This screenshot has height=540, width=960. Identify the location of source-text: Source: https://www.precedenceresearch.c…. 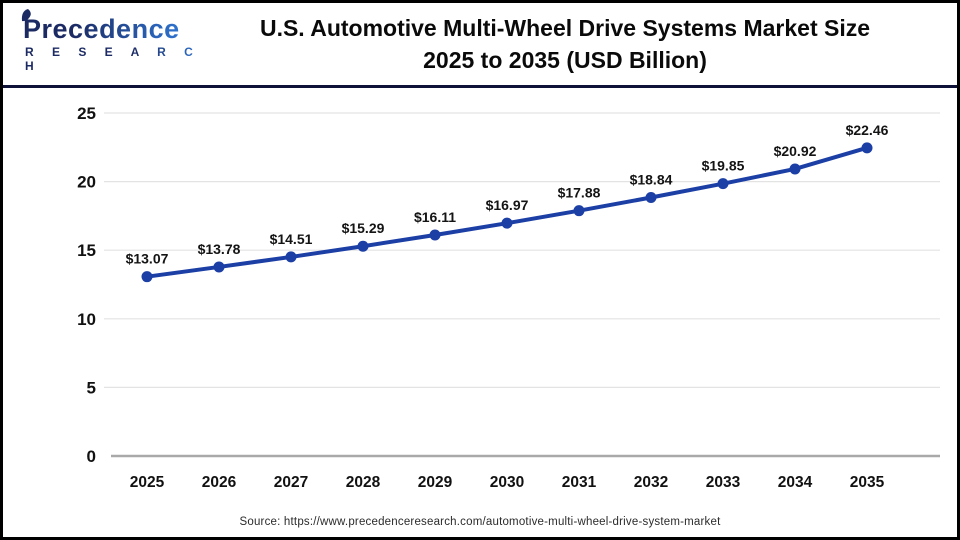
(480, 522).